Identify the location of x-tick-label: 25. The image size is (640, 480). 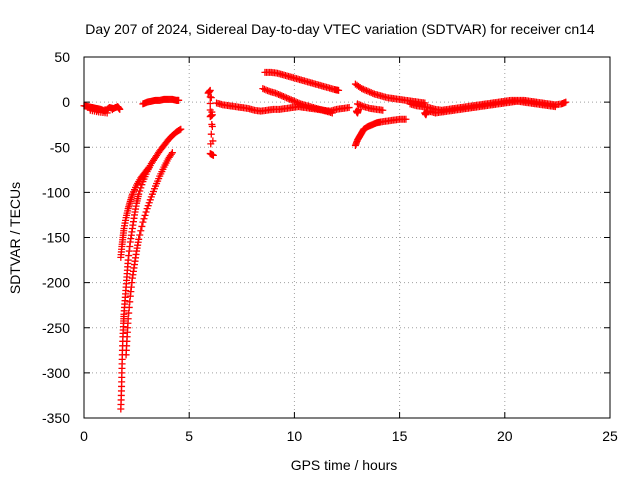
(610, 436).